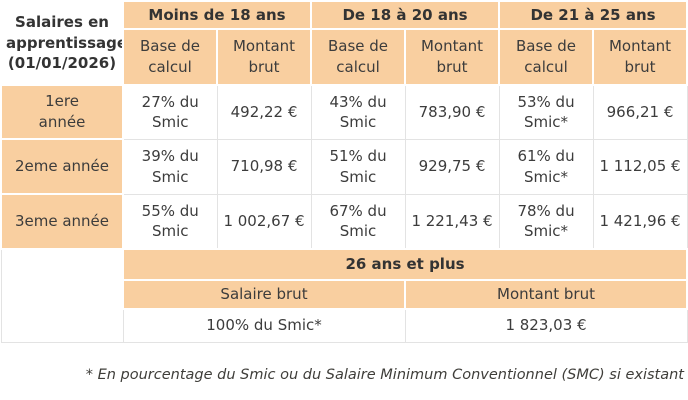 The width and height of the screenshot is (688, 400). I want to click on cell-senior-amount: 1 823,03 €, so click(546, 325).